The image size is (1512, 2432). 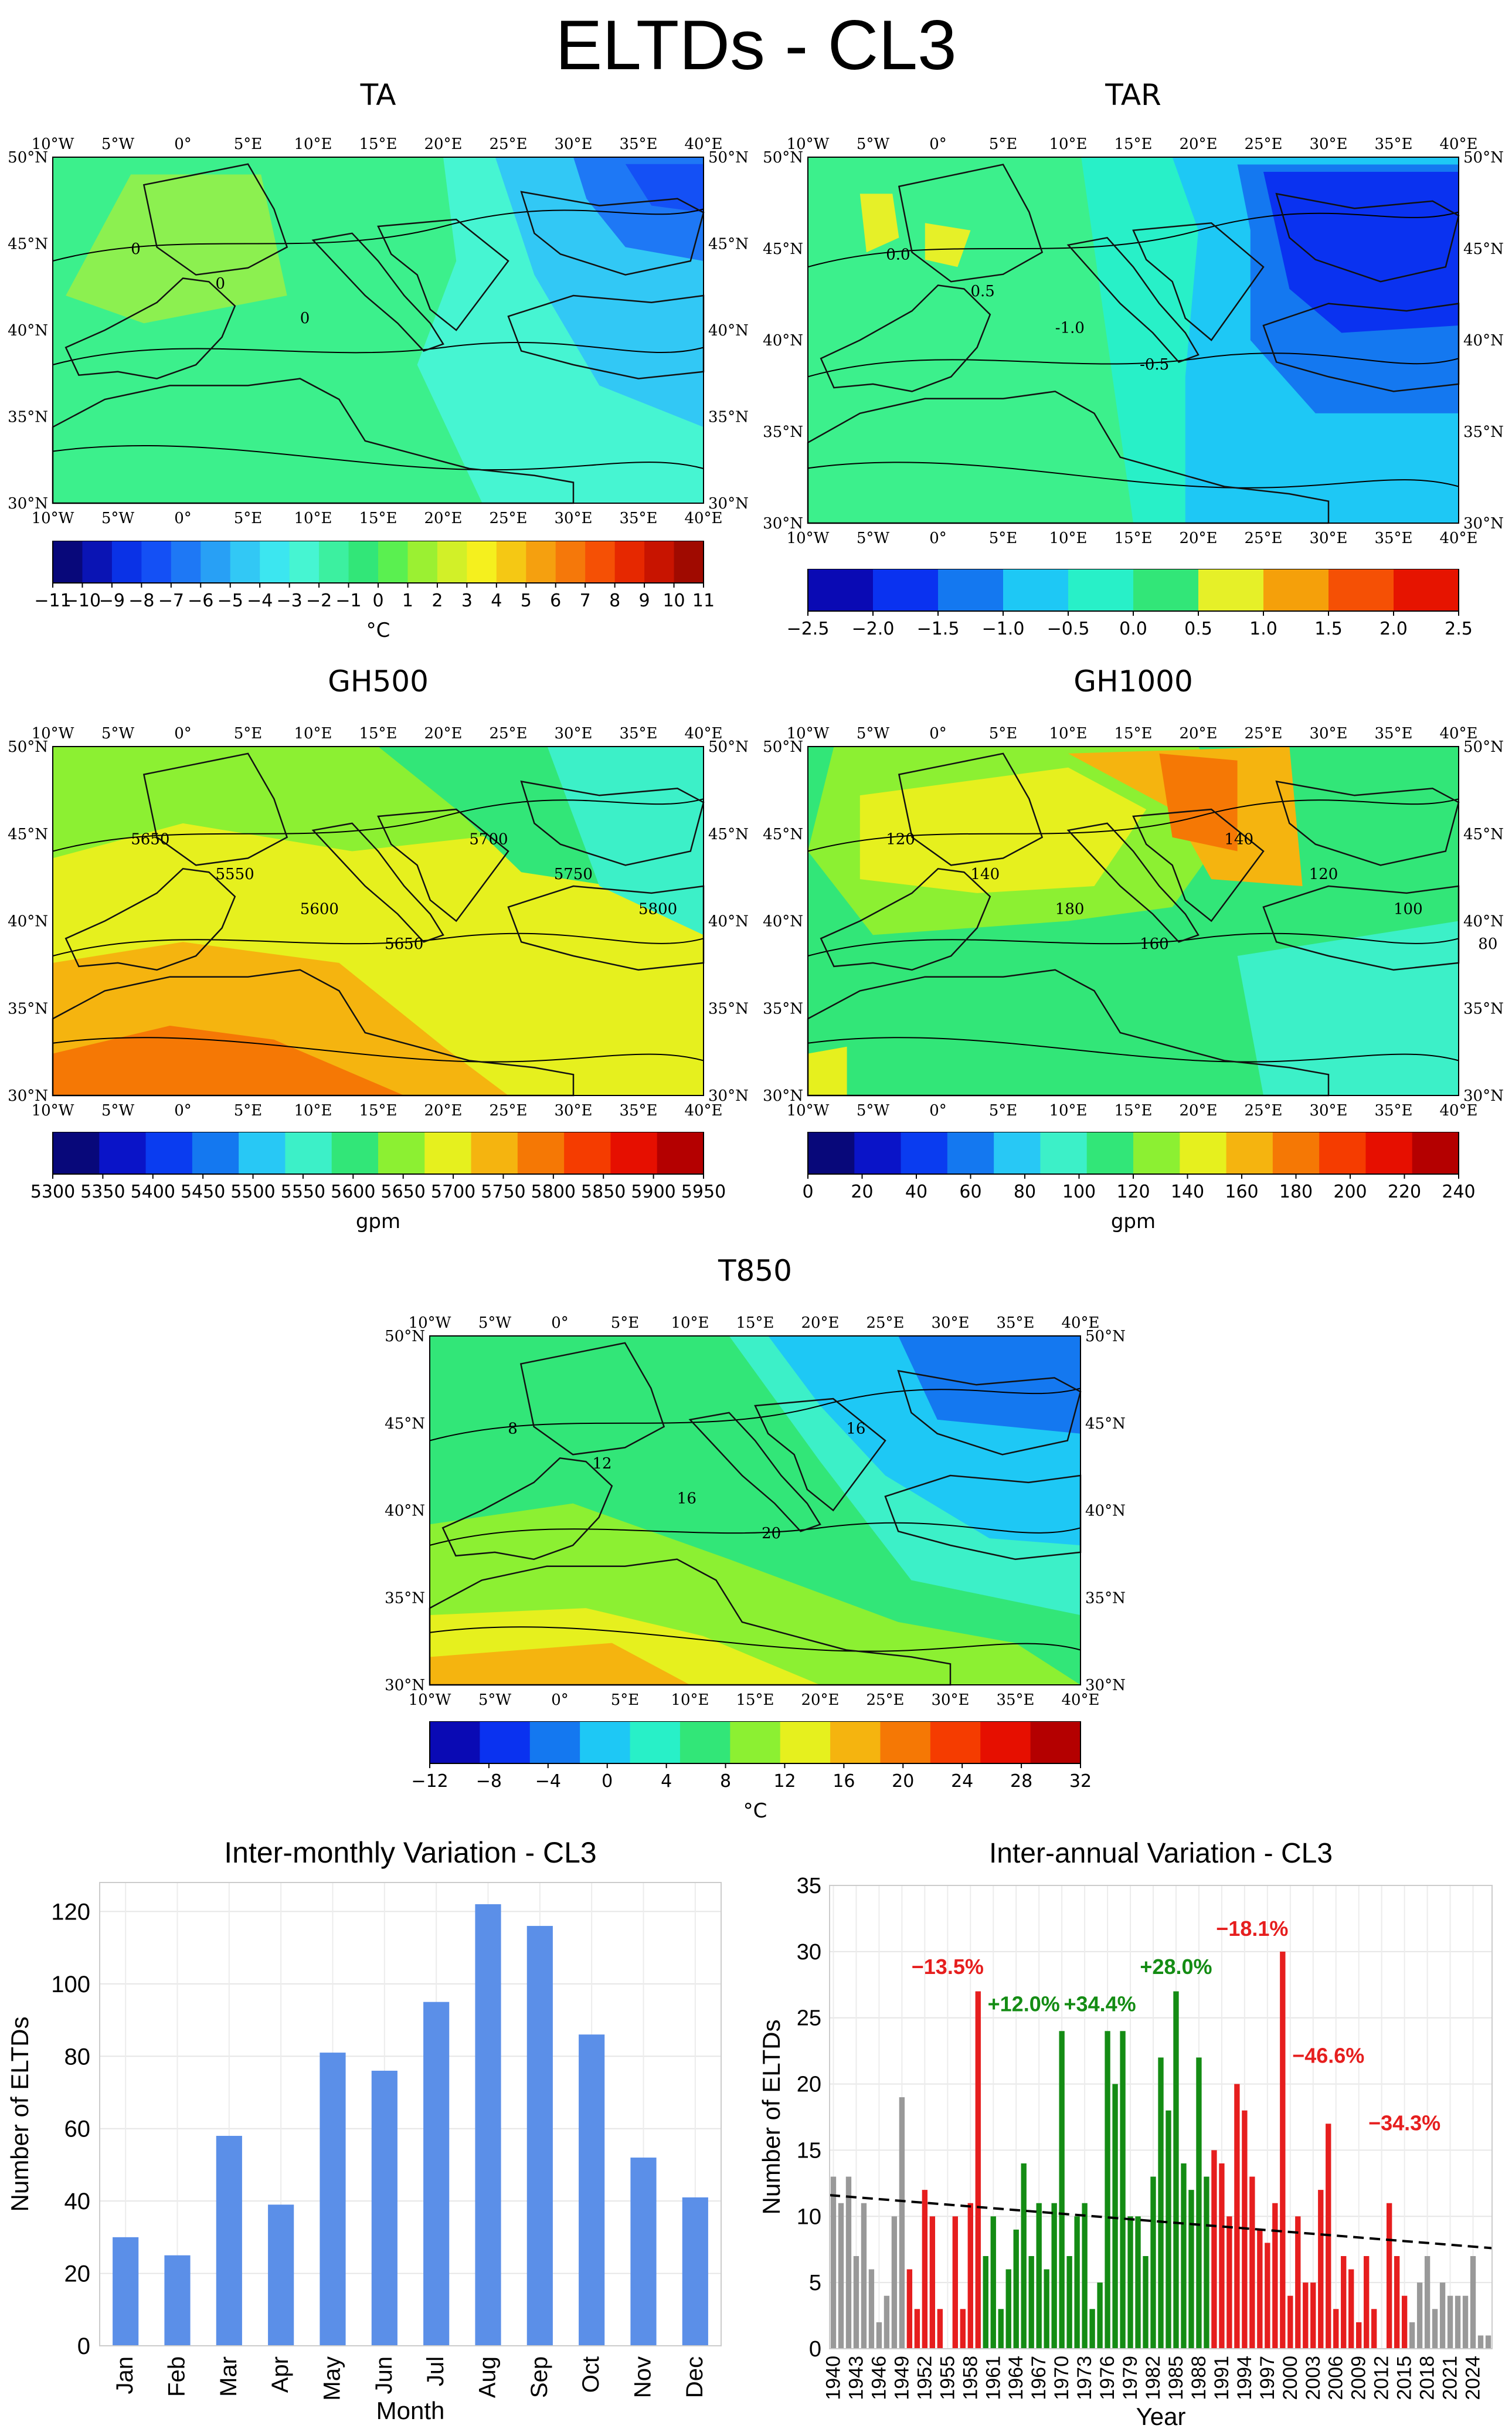 What do you see at coordinates (771, 1533) in the screenshot?
I see `t850-contour-label: 20` at bounding box center [771, 1533].